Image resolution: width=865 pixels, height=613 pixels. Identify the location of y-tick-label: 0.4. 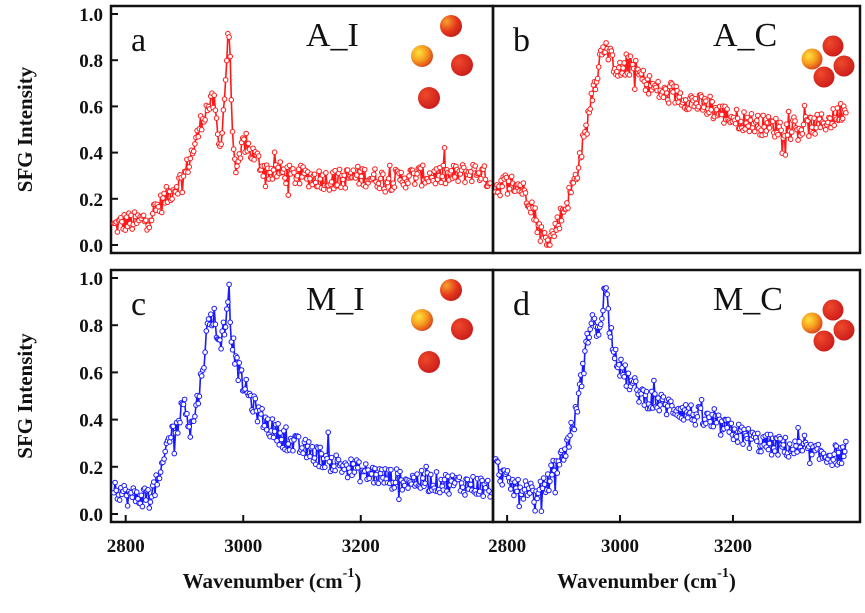
(91, 154).